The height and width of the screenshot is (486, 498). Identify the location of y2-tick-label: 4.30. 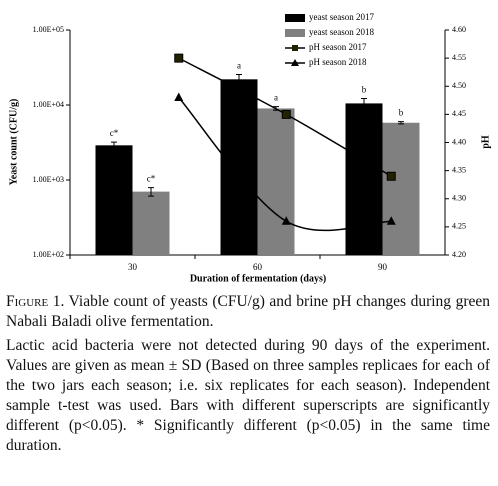
(459, 198).